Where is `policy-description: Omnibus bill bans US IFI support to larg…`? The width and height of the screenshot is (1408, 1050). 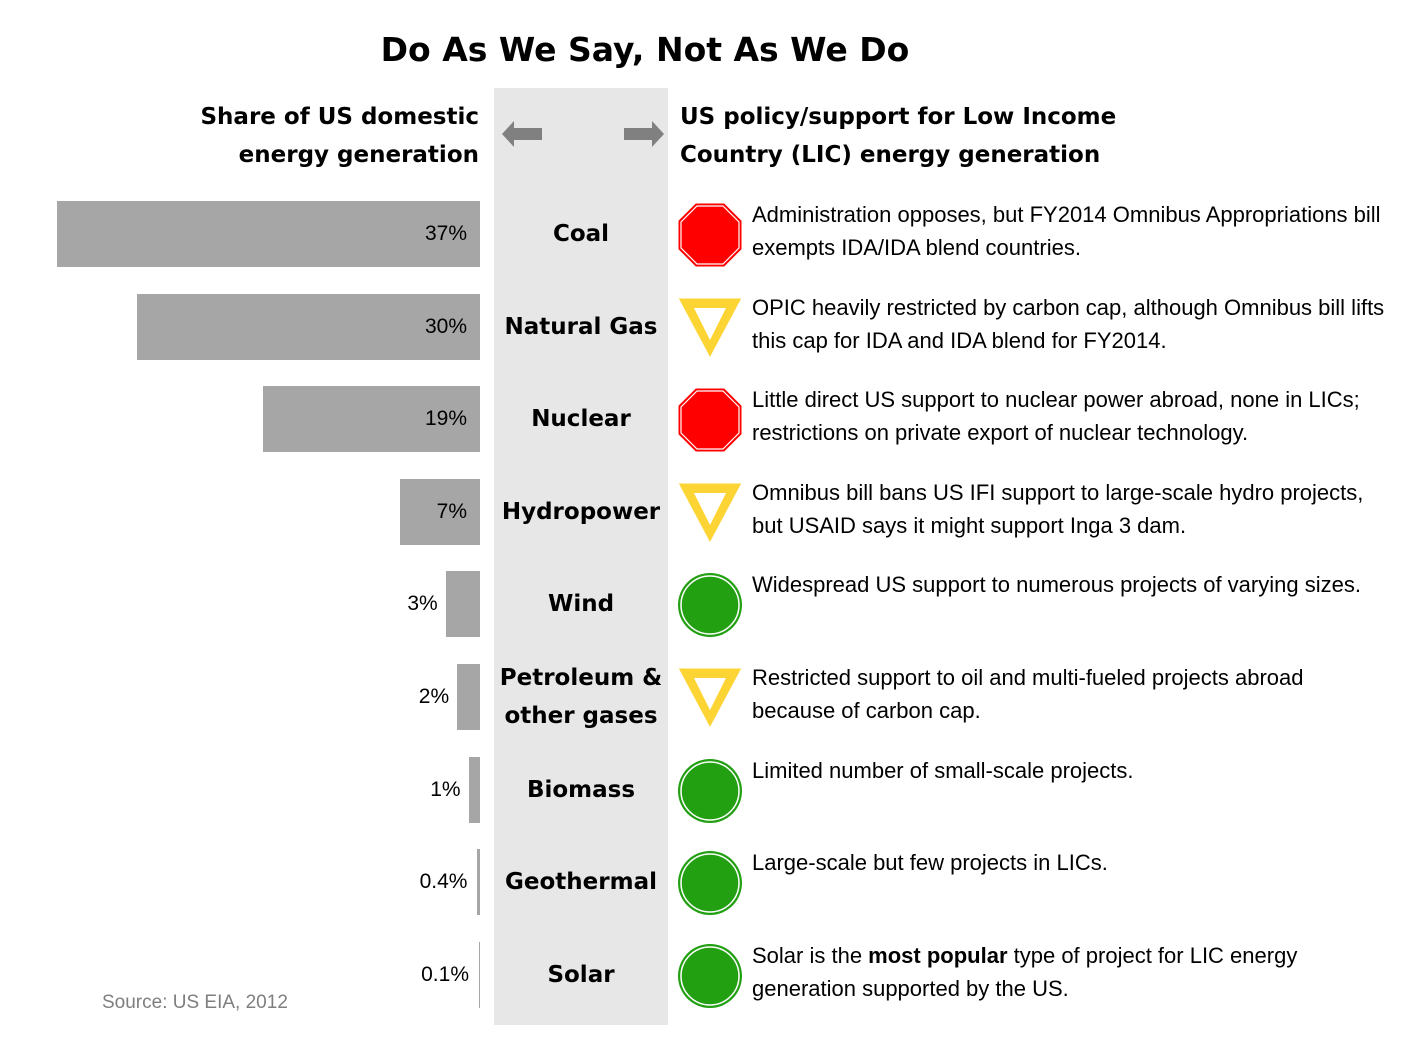 policy-description: Omnibus bill bans US IFI support to larg… is located at coordinates (1058, 508).